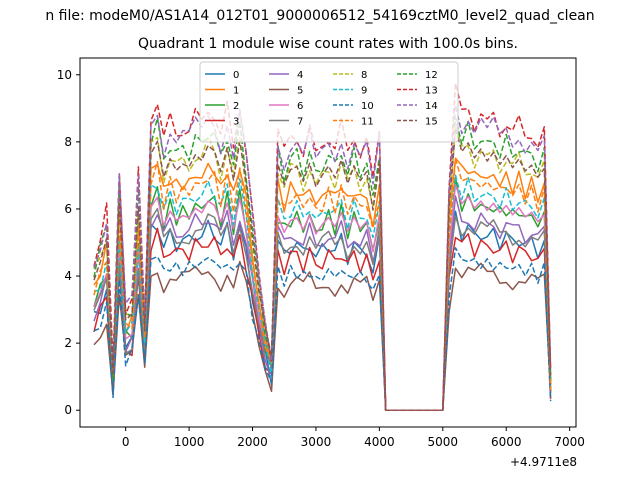 The width and height of the screenshot is (640, 480). What do you see at coordinates (329, 102) in the screenshot?
I see `legend-frame` at bounding box center [329, 102].